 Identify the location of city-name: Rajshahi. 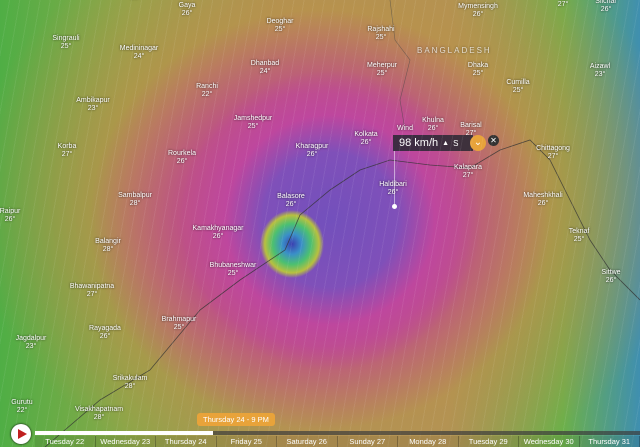
(381, 29).